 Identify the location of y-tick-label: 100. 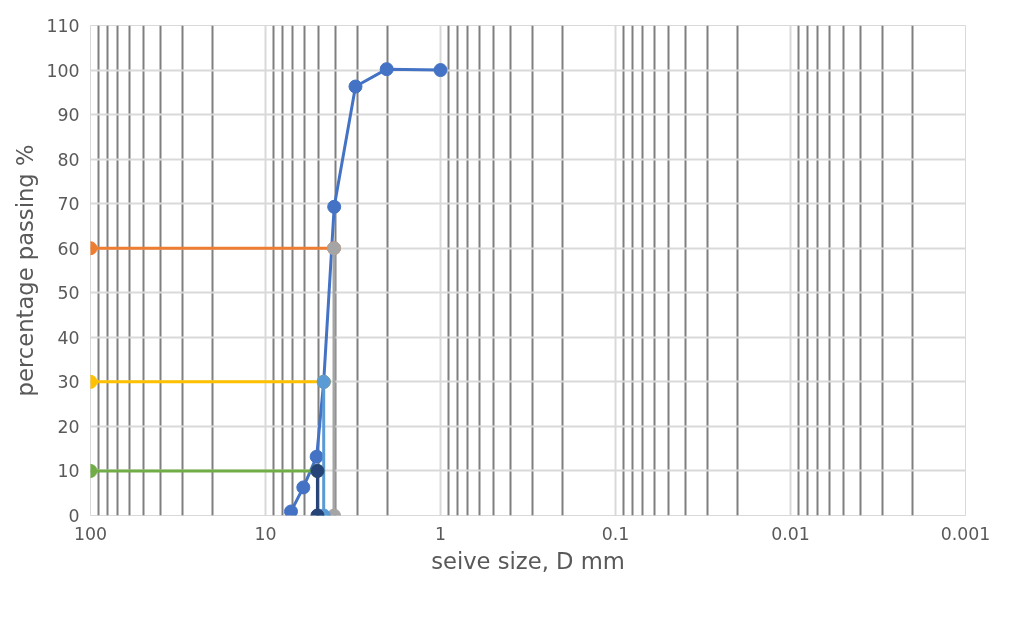
(63, 70).